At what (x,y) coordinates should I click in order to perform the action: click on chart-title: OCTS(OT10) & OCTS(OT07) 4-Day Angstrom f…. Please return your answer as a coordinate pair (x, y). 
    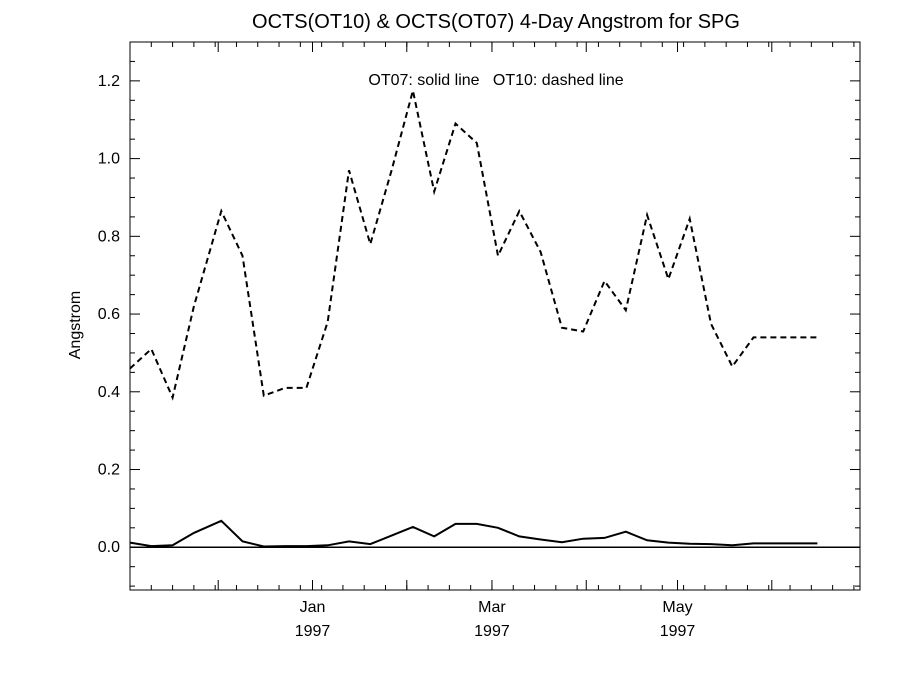
    Looking at the image, I should click on (496, 22).